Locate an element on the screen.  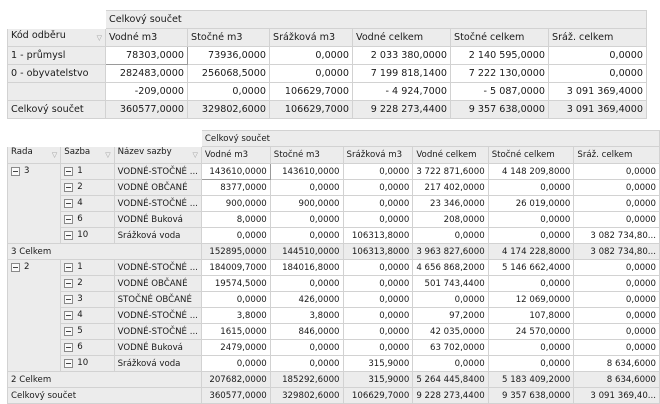
value-cell: 106313,8000 is located at coordinates (378, 235).